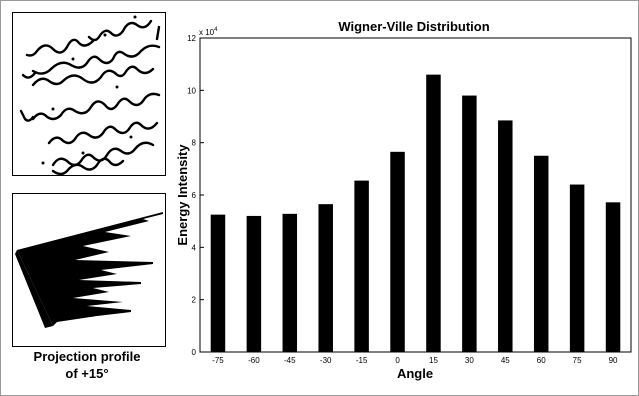 The image size is (639, 396). I want to click on x-tick-label: -15, so click(362, 360).